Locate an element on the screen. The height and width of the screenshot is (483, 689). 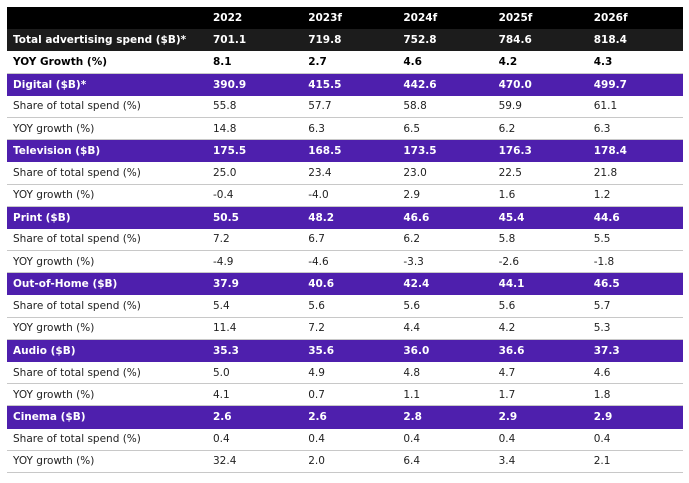
cell: 5.8 is located at coordinates (507, 239).